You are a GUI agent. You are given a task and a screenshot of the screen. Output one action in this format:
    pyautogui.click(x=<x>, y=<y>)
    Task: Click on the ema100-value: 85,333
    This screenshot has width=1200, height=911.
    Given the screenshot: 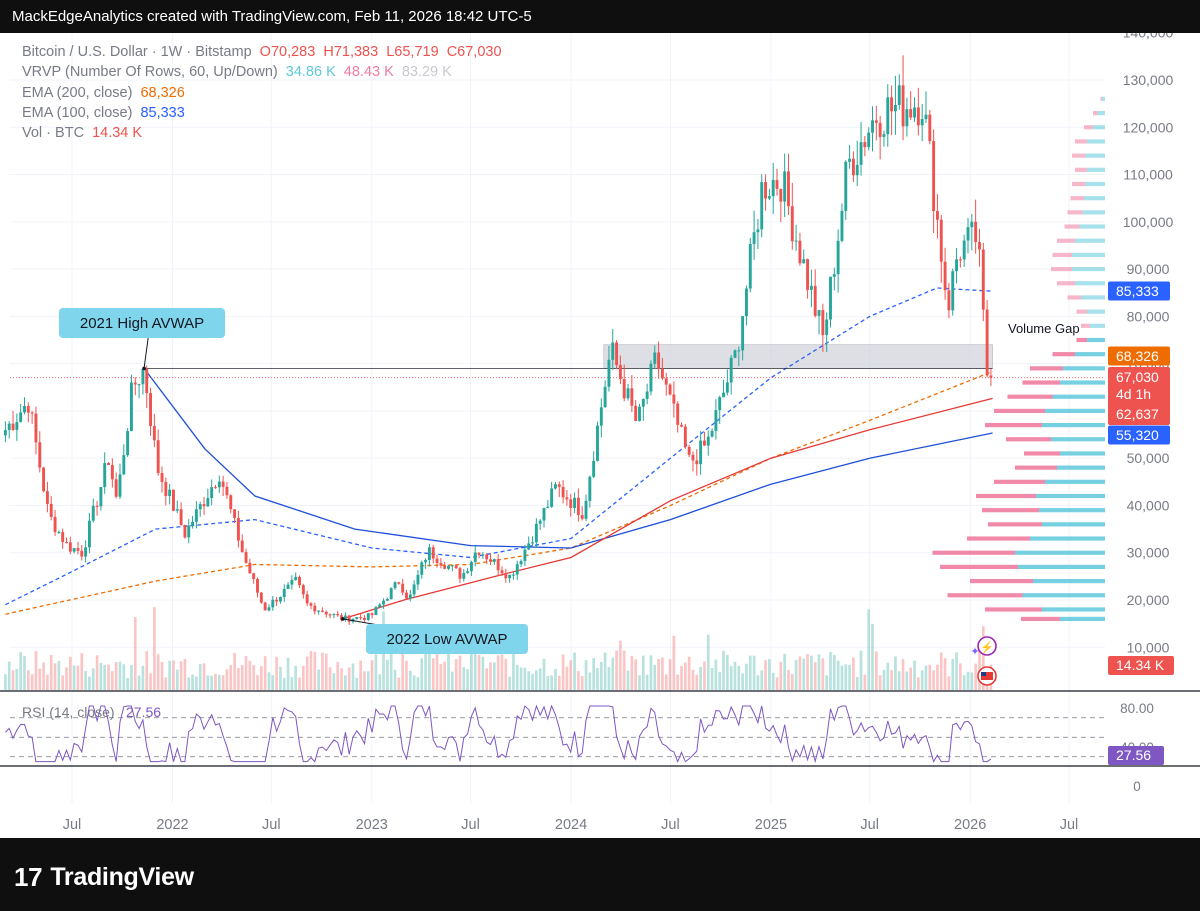 What is the action you would take?
    pyautogui.click(x=162, y=113)
    